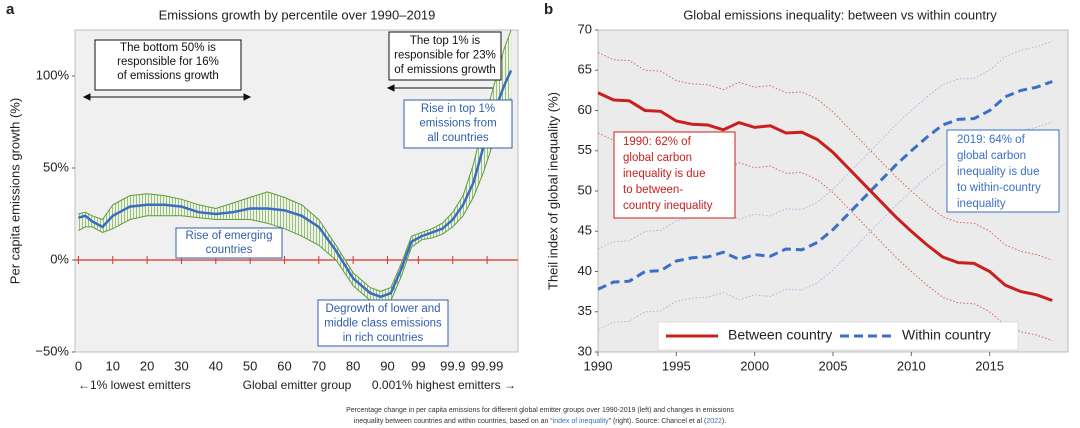 Image resolution: width=1080 pixels, height=428 pixels. What do you see at coordinates (10, 9) in the screenshot?
I see `panel-letter: a` at bounding box center [10, 9].